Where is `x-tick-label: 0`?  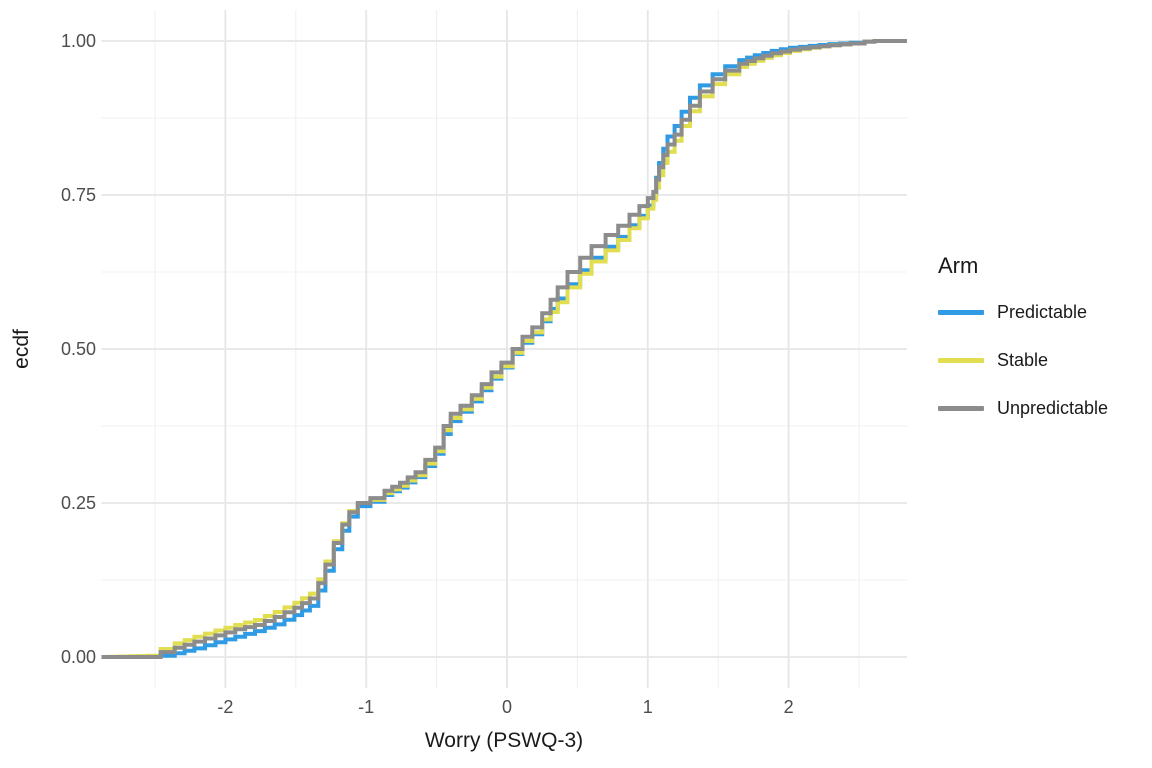
x-tick-label: 0 is located at coordinates (506, 707).